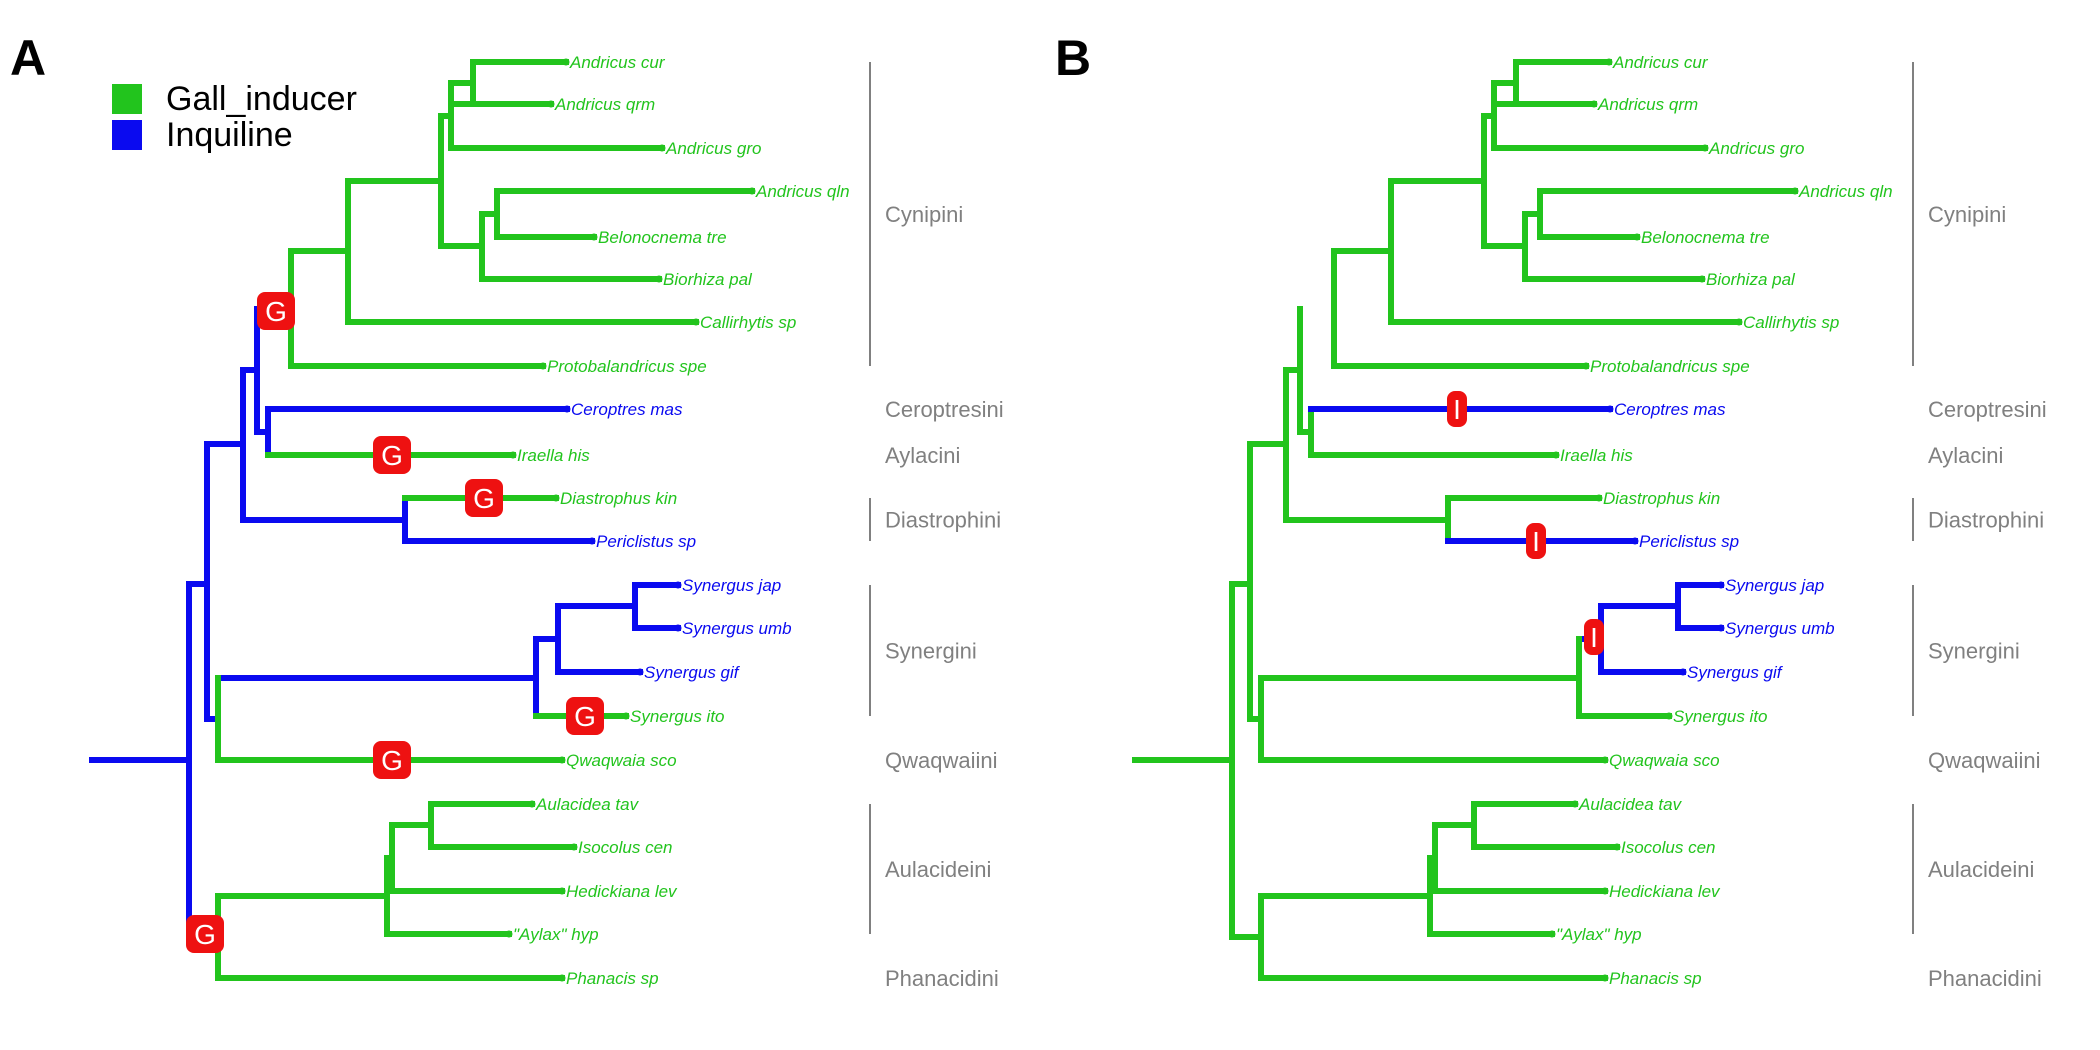 The image size is (2100, 1050). What do you see at coordinates (924, 214) in the screenshot?
I see `tribe-label: Cynipini` at bounding box center [924, 214].